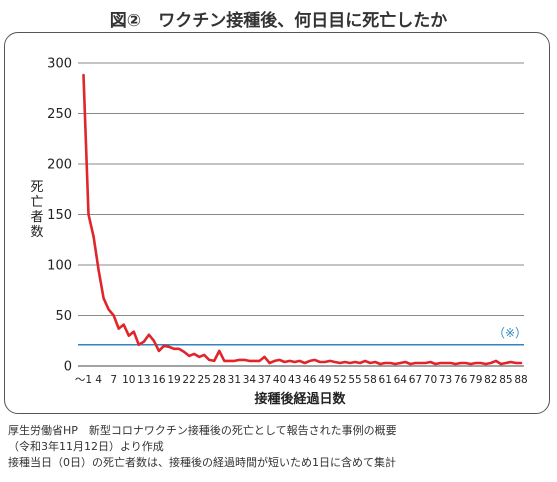  Describe the element at coordinates (294, 380) in the screenshot. I see `x-tick-label-14: 43` at that location.